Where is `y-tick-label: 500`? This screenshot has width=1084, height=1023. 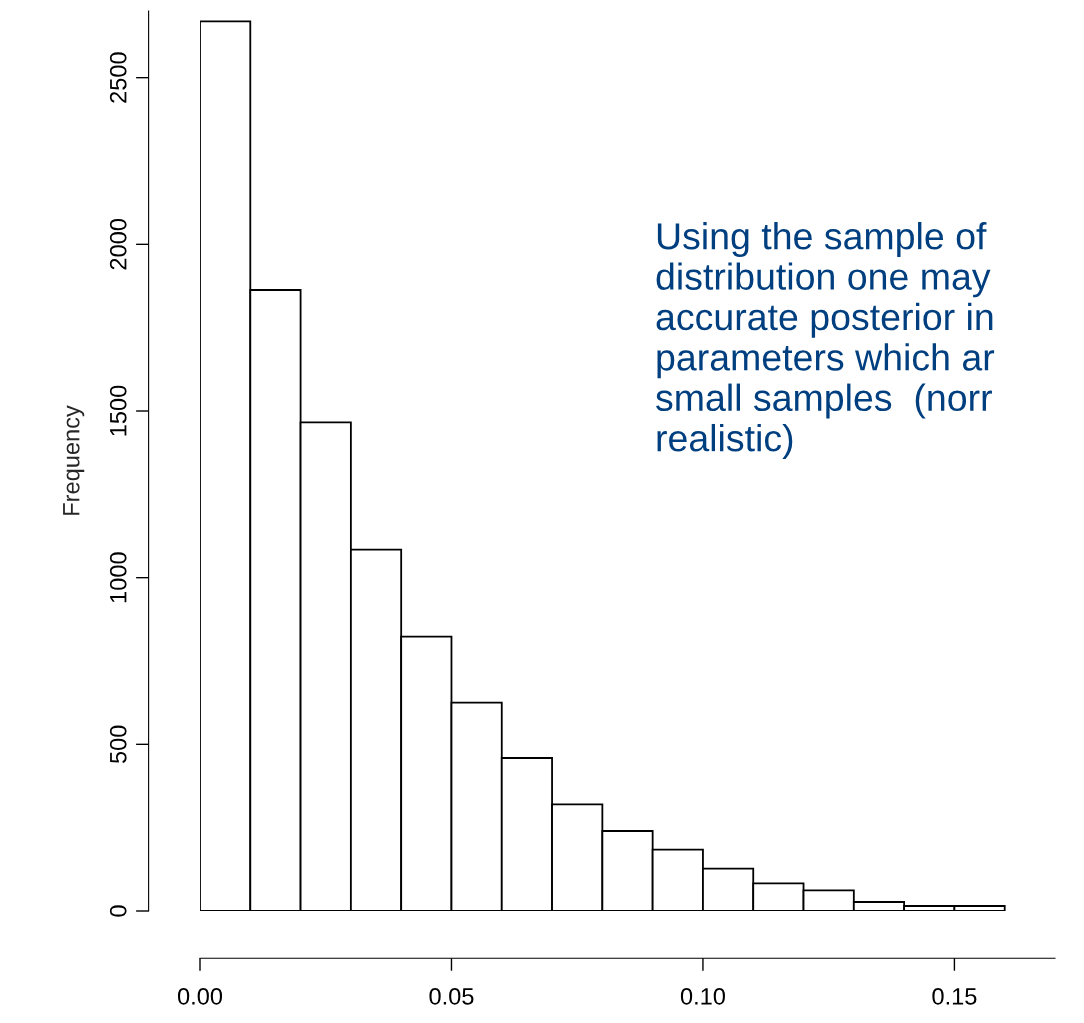 y-tick-label: 500 is located at coordinates (118, 744).